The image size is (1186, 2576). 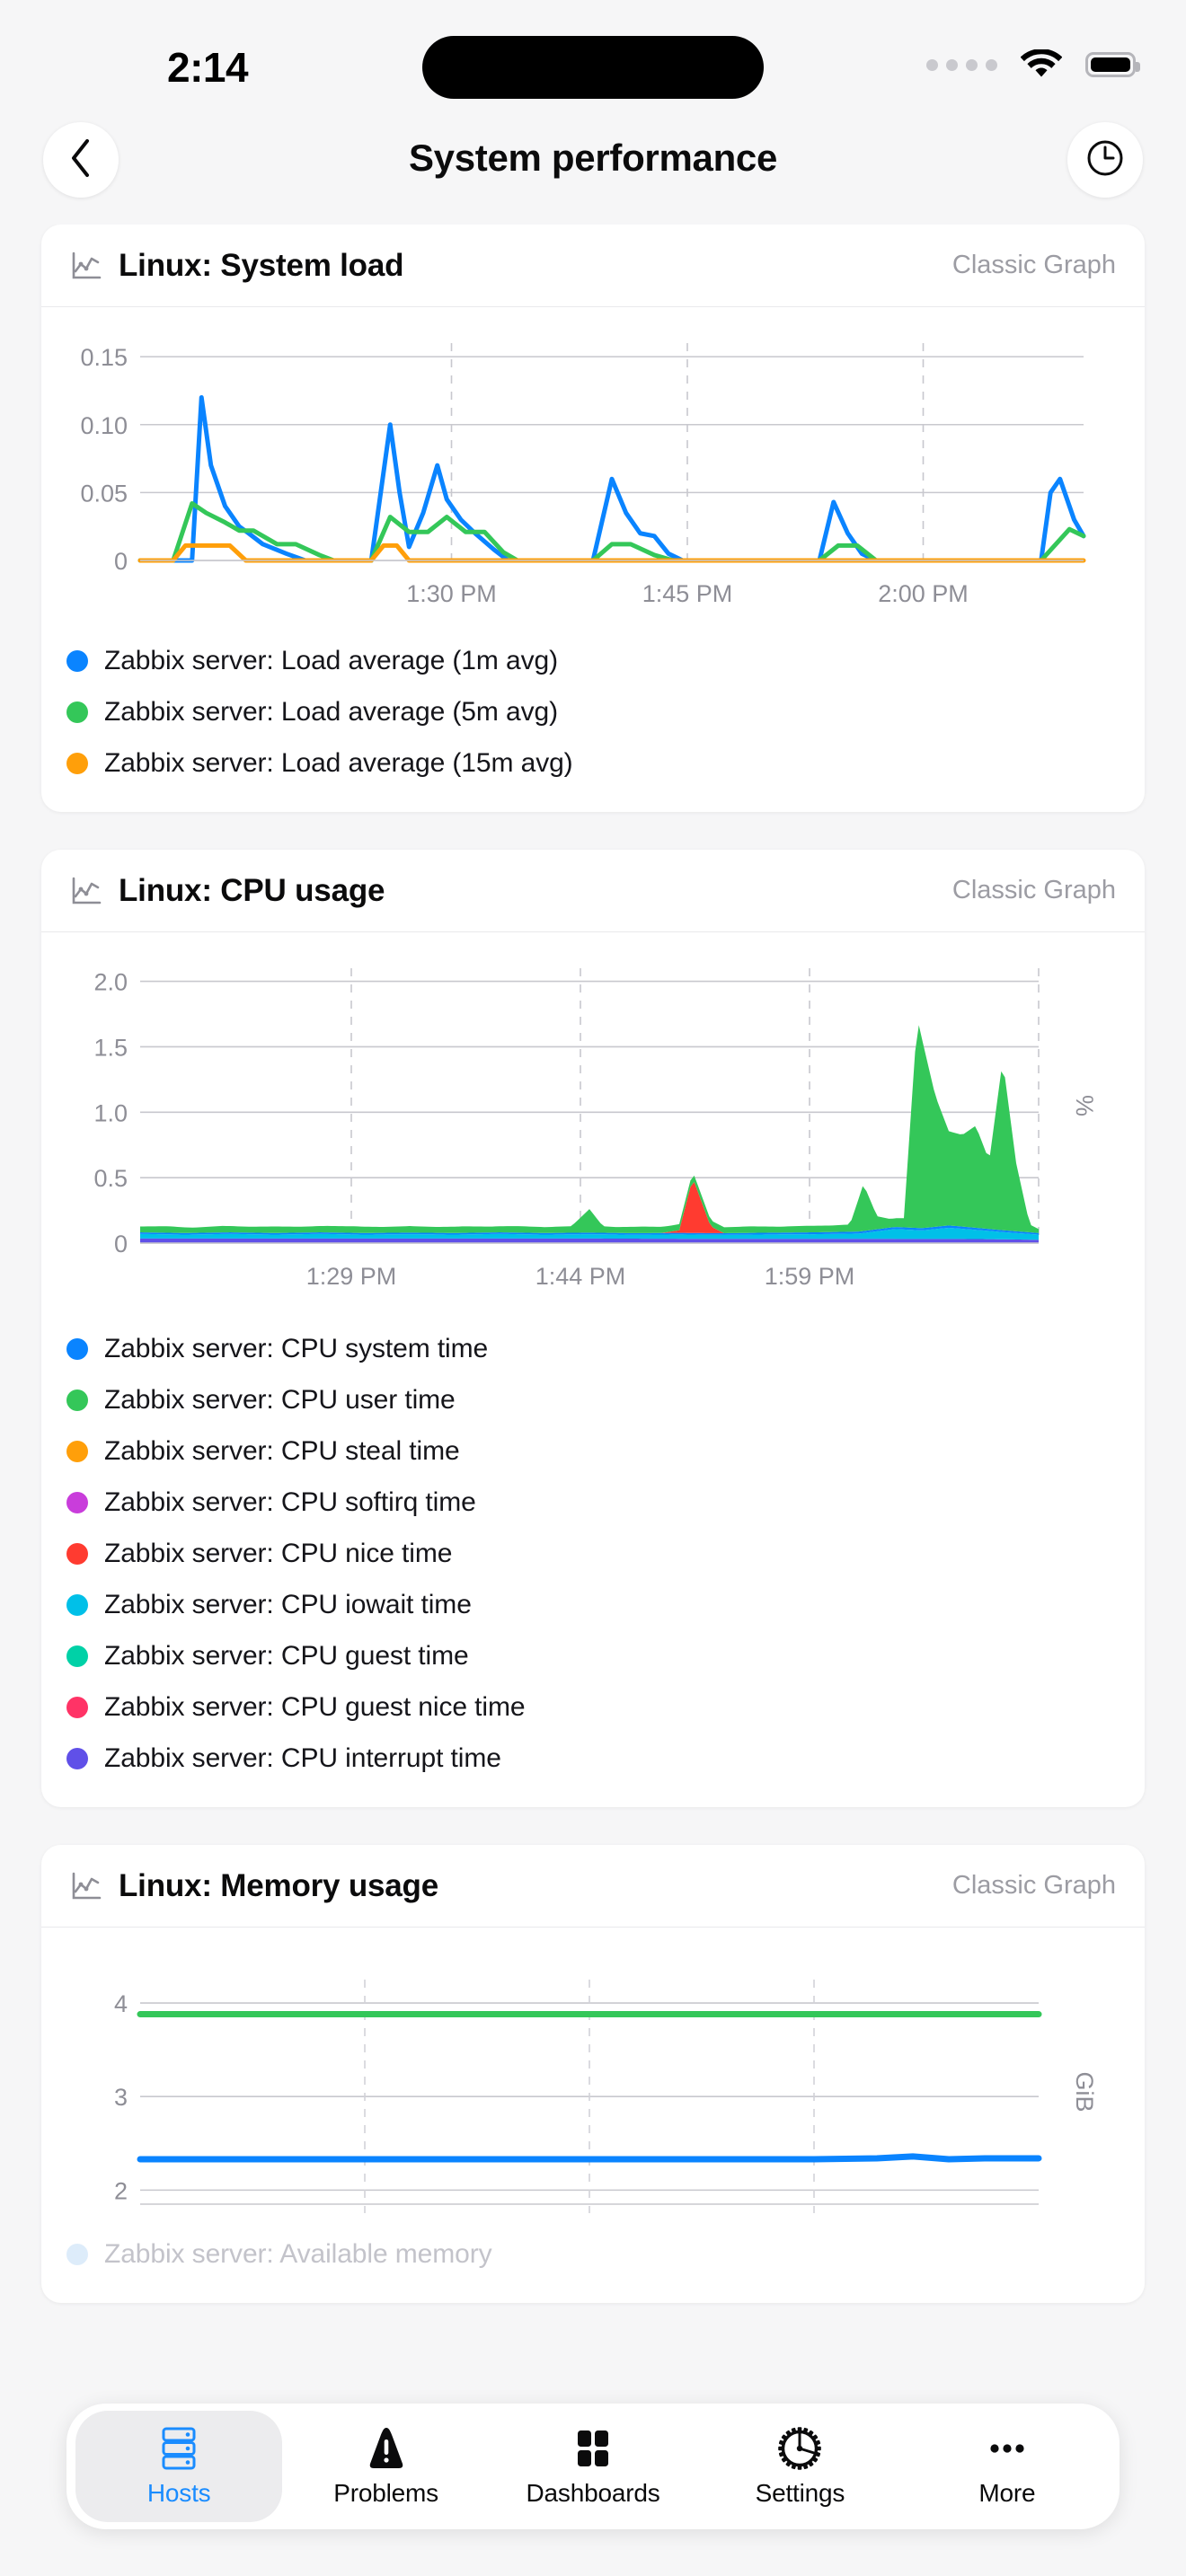 I want to click on tab-more: More, so click(x=1008, y=2466).